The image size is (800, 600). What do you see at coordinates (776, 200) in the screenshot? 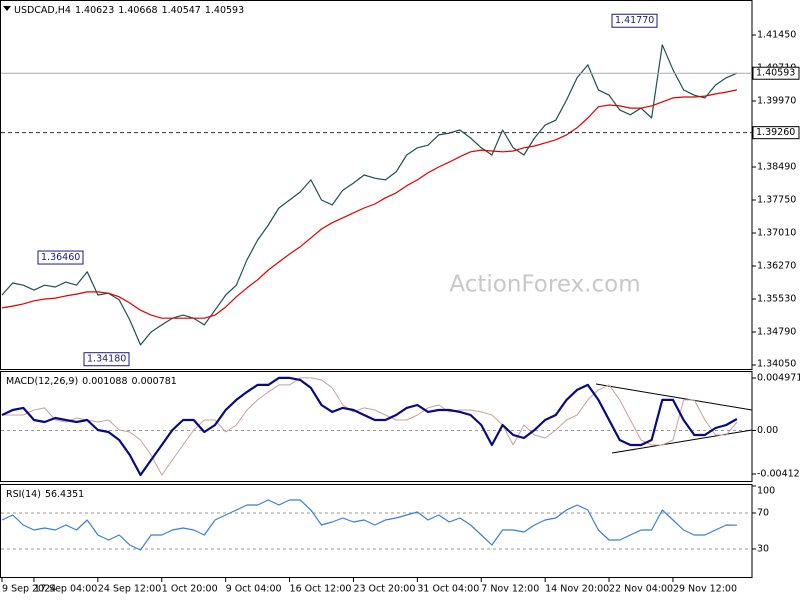
I see `y-tick-label: 1.37750` at bounding box center [776, 200].